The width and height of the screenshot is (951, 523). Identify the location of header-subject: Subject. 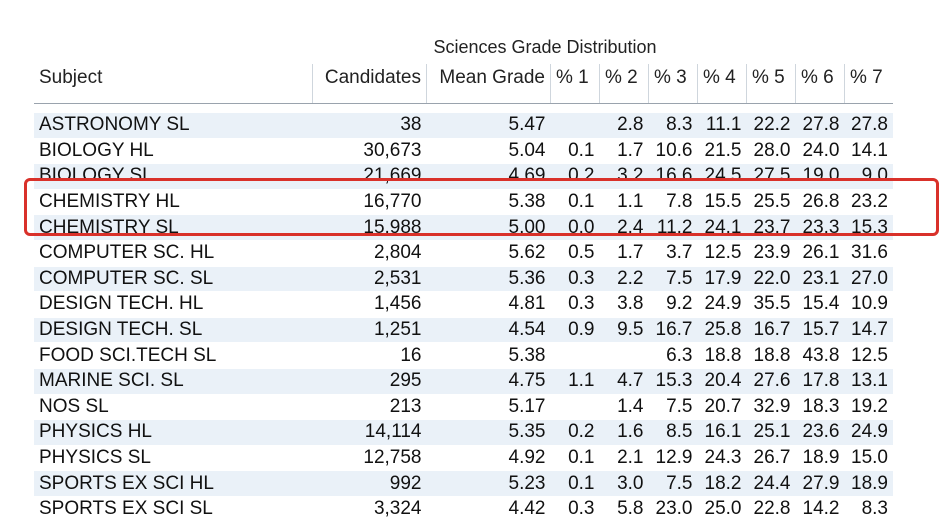
(173, 84).